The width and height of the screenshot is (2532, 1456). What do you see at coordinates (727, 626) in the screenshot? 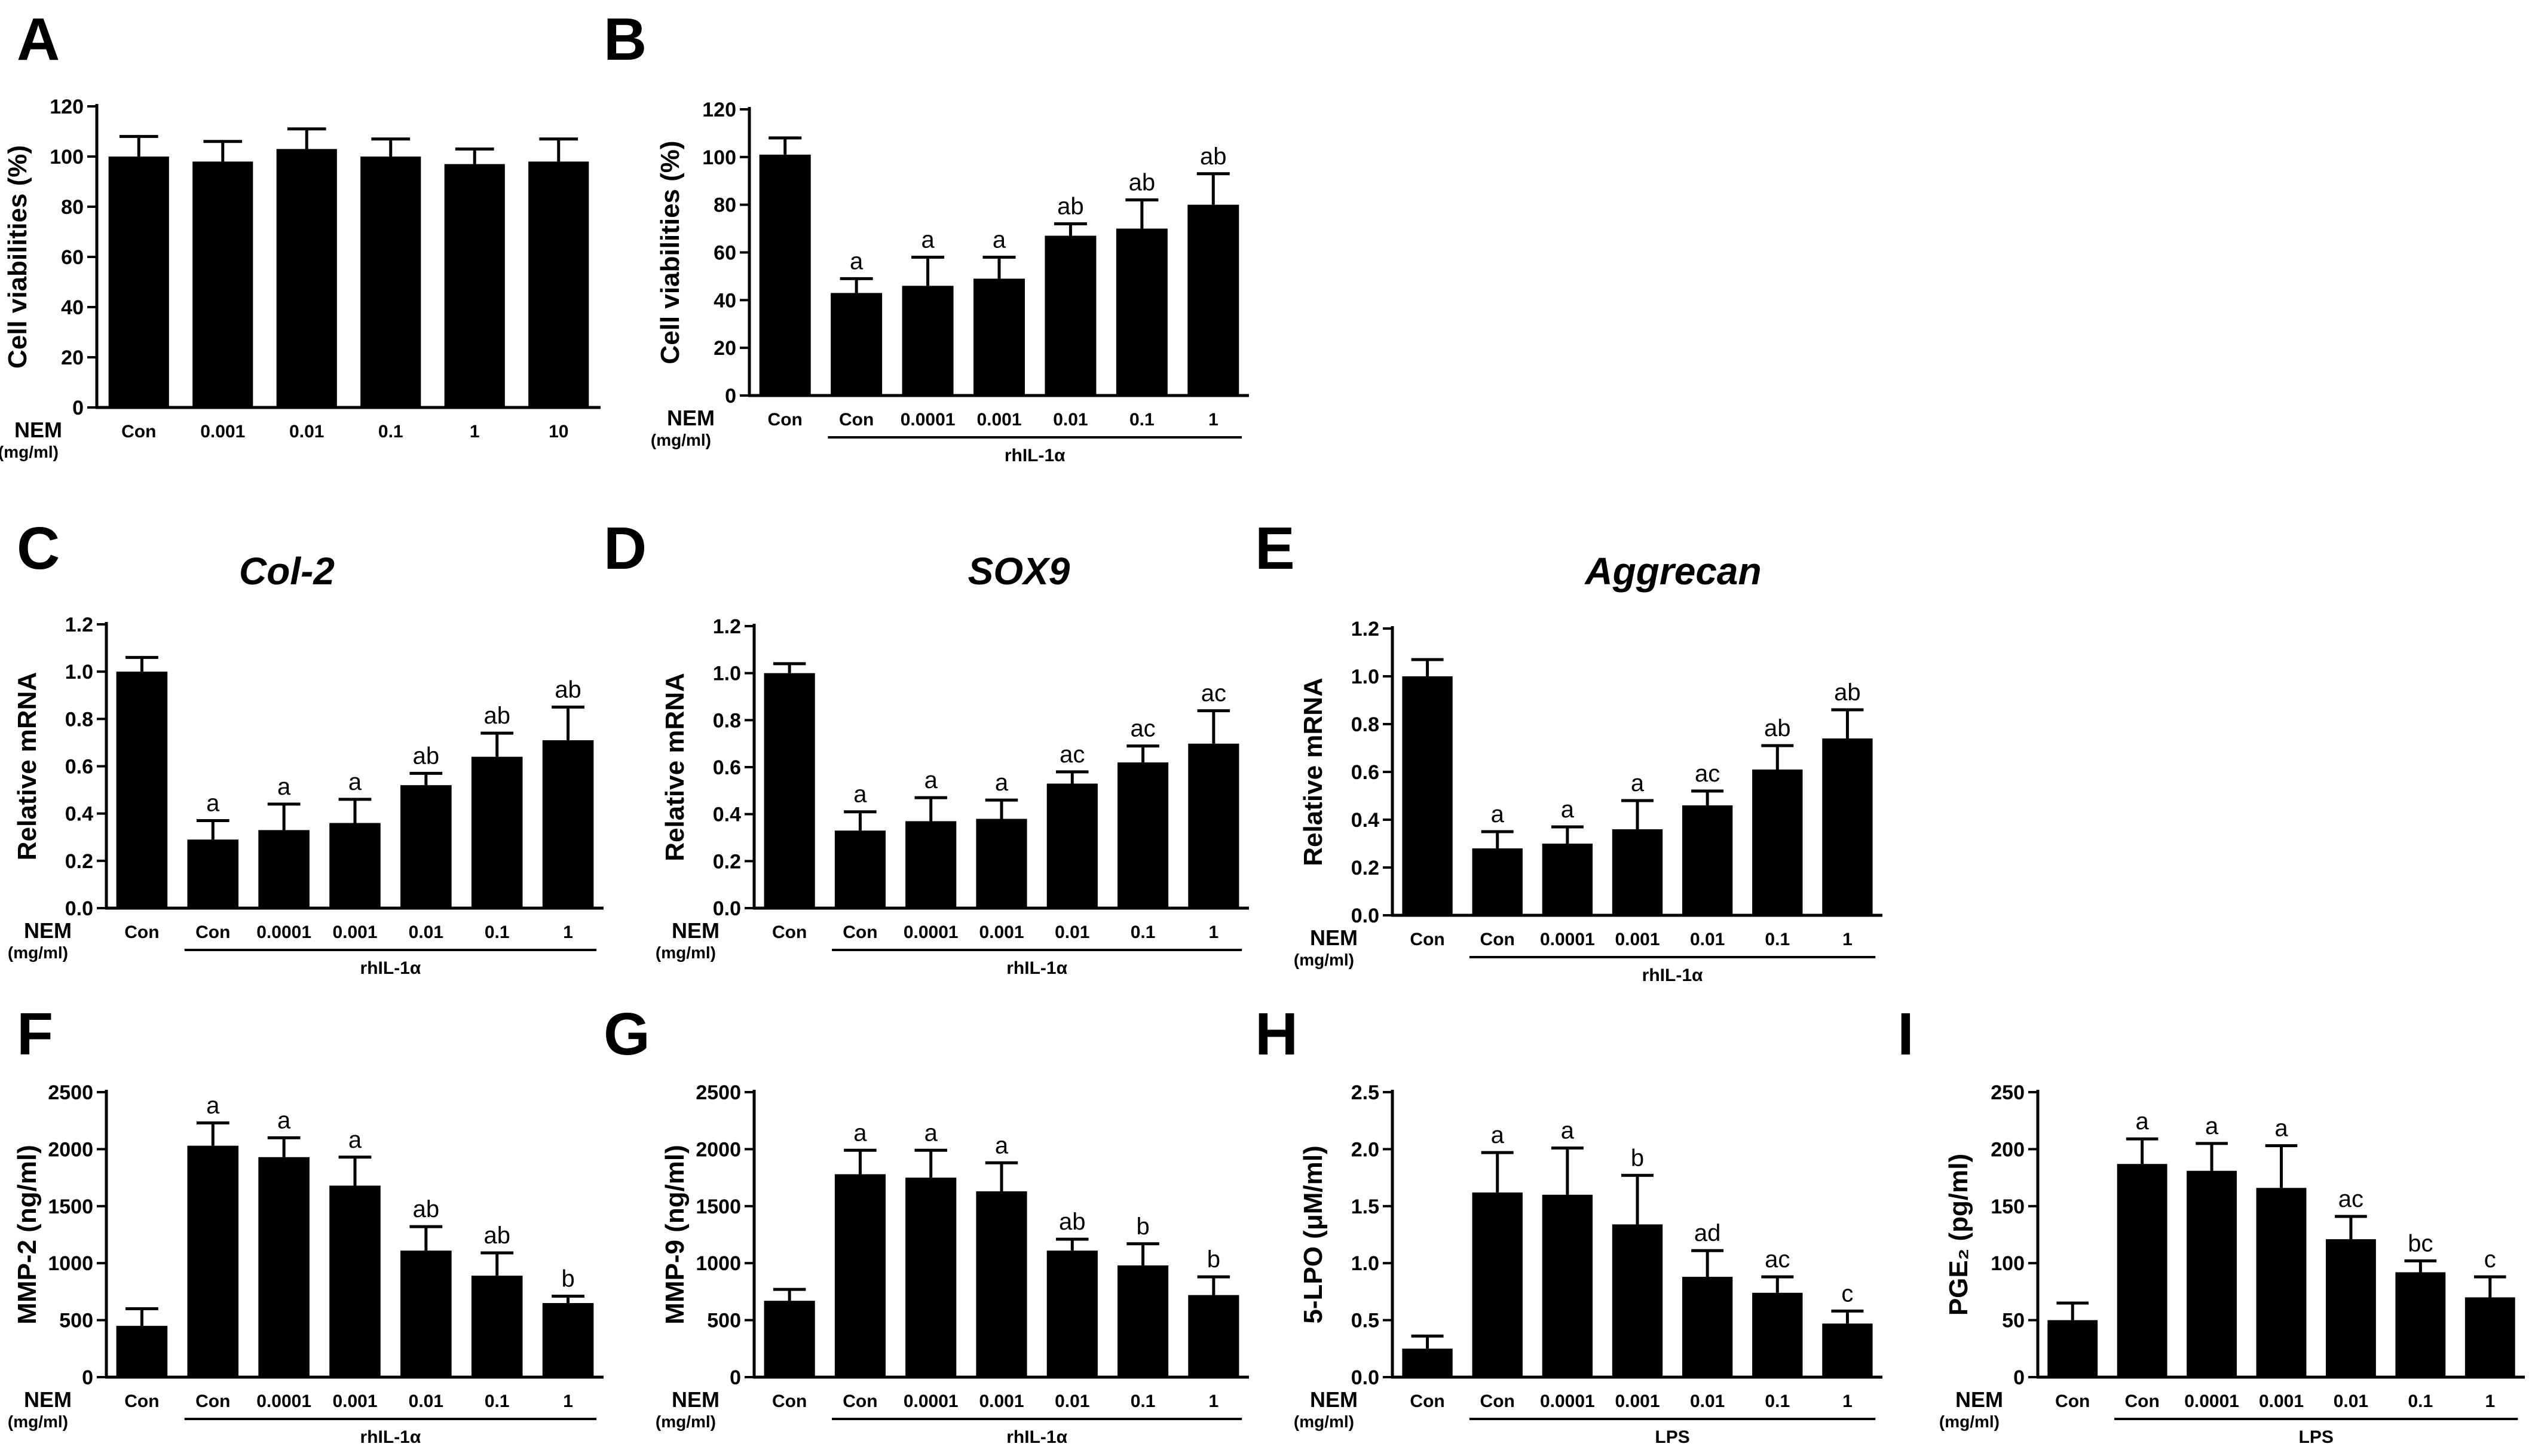
I see `y-tick-label: 1.2` at bounding box center [727, 626].